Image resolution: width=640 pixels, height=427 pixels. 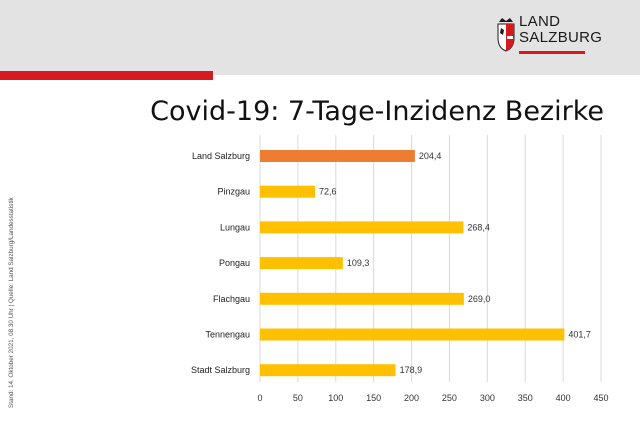 I want to click on x-tick-label: 0, so click(x=259, y=398).